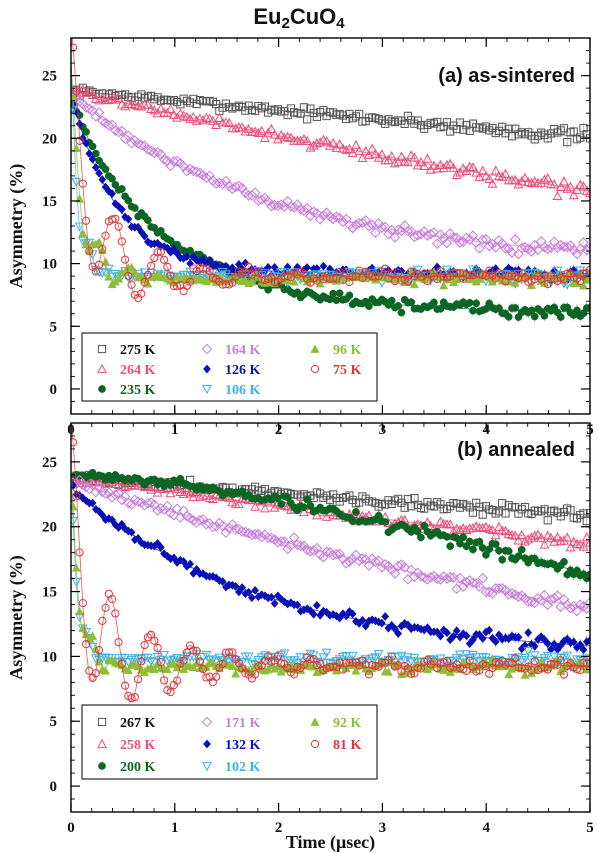  What do you see at coordinates (229, 367) in the screenshot?
I see `legend: 275 K 264 K 235 K 164 K 126 K 106 K 96 K 75 K` at bounding box center [229, 367].